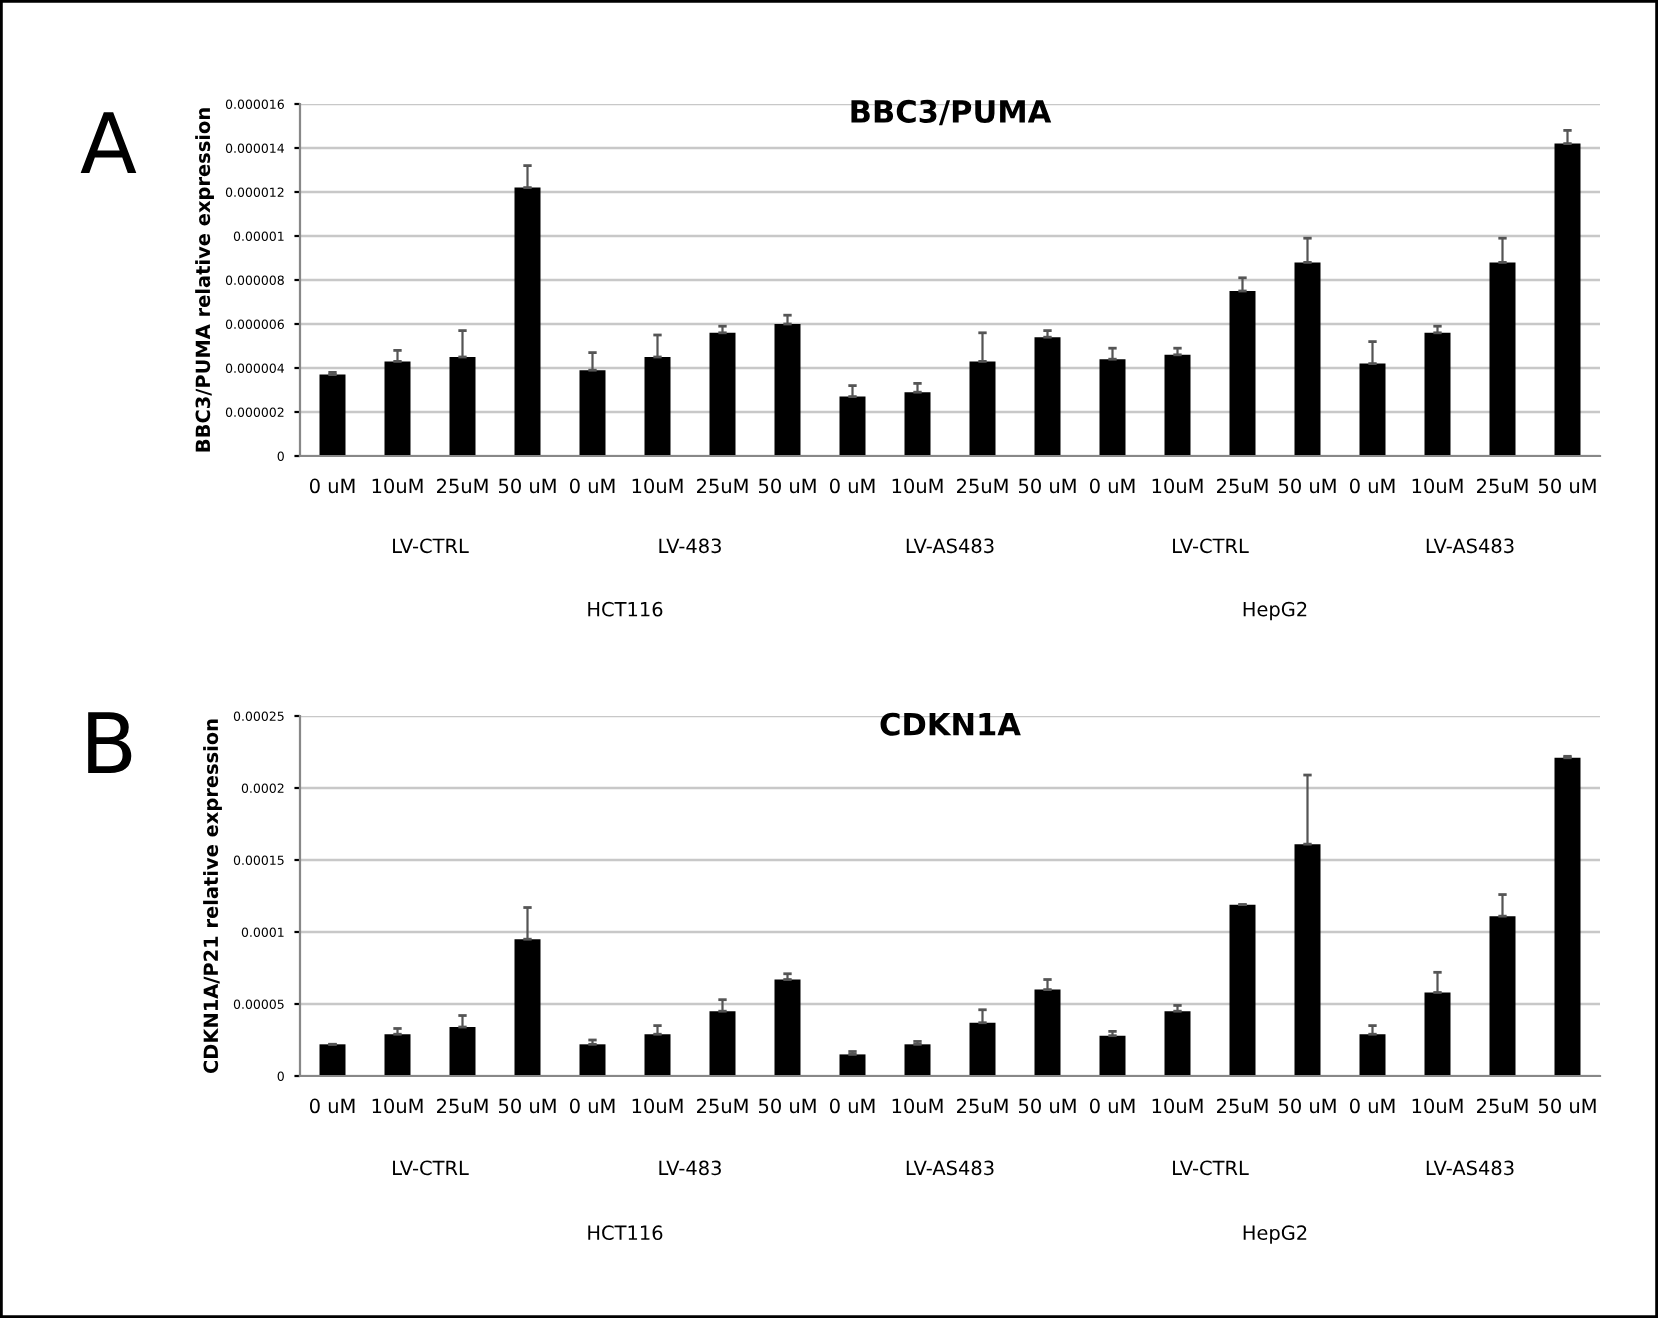  Describe the element at coordinates (950, 724) in the screenshot. I see `chart-title: CDKN1A` at that location.